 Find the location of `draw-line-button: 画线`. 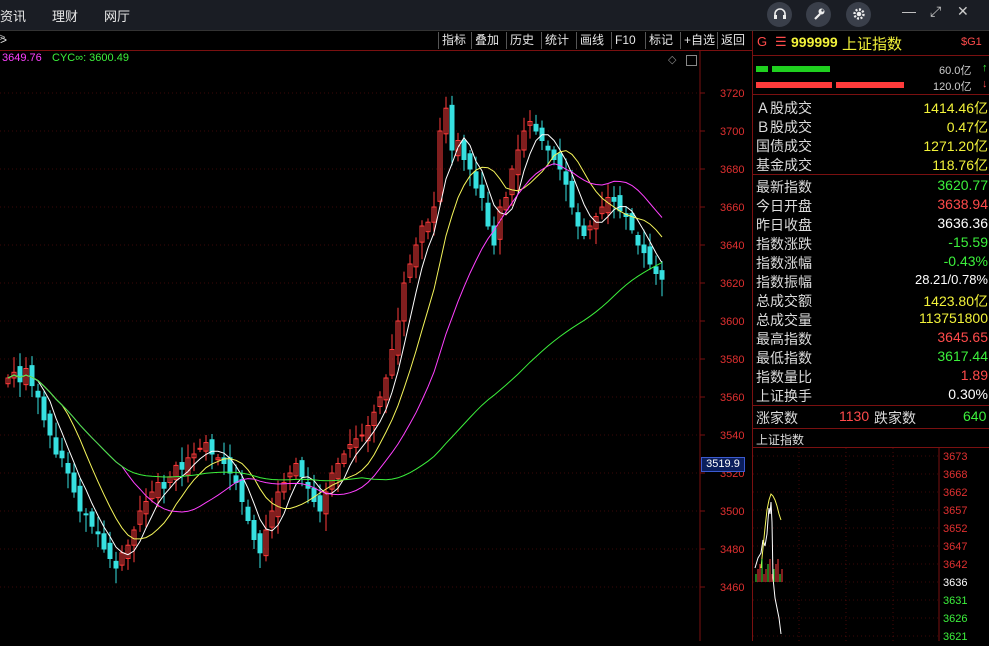

draw-line-button: 画线 is located at coordinates (591, 40).